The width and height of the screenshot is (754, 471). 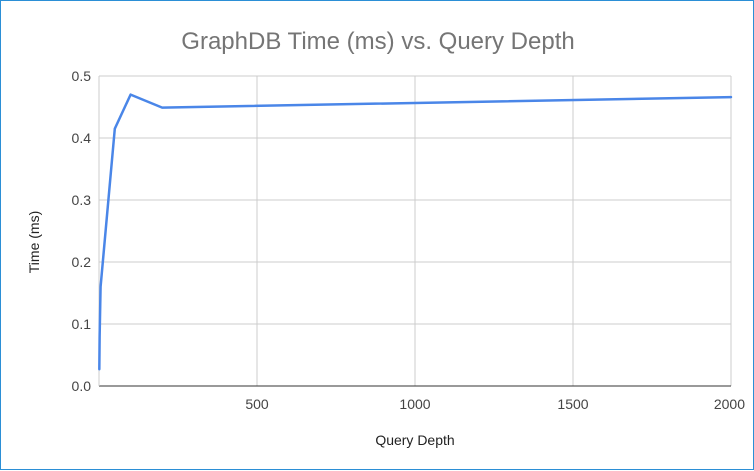 What do you see at coordinates (414, 440) in the screenshot?
I see `x-axis-label: Query Depth` at bounding box center [414, 440].